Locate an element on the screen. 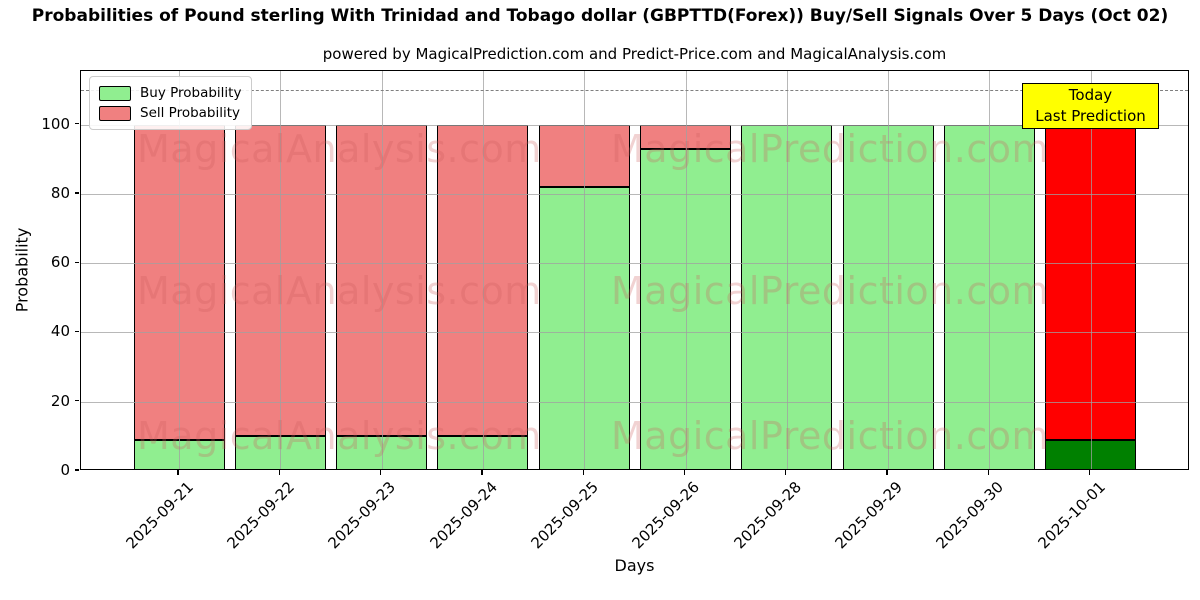  legend-label-sell: Sell Probability is located at coordinates (190, 113).